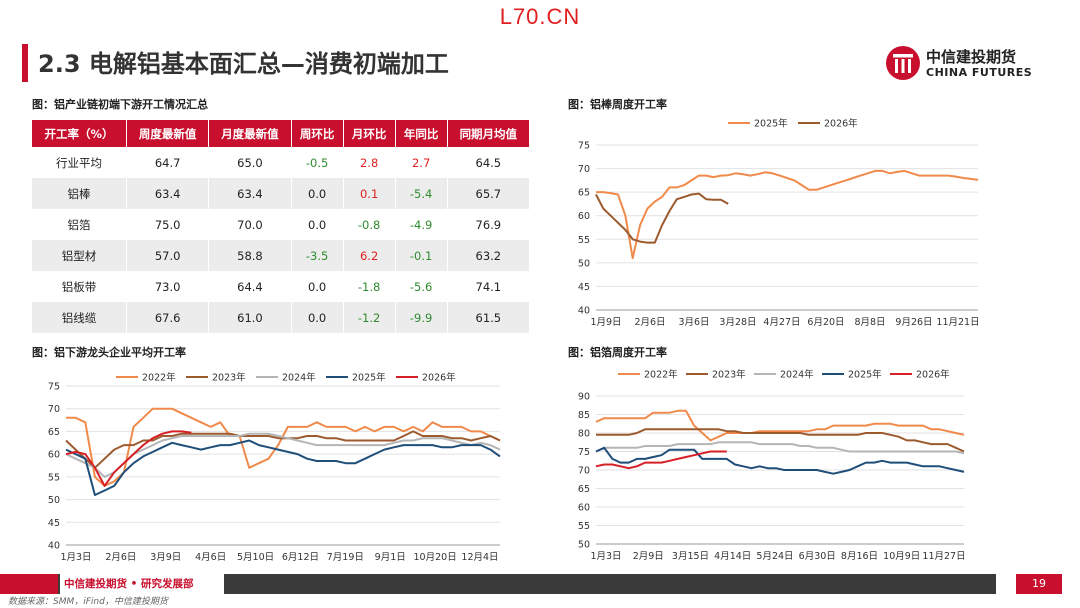  Describe the element at coordinates (540, 16) in the screenshot. I see `watermark: L70.CN` at that location.